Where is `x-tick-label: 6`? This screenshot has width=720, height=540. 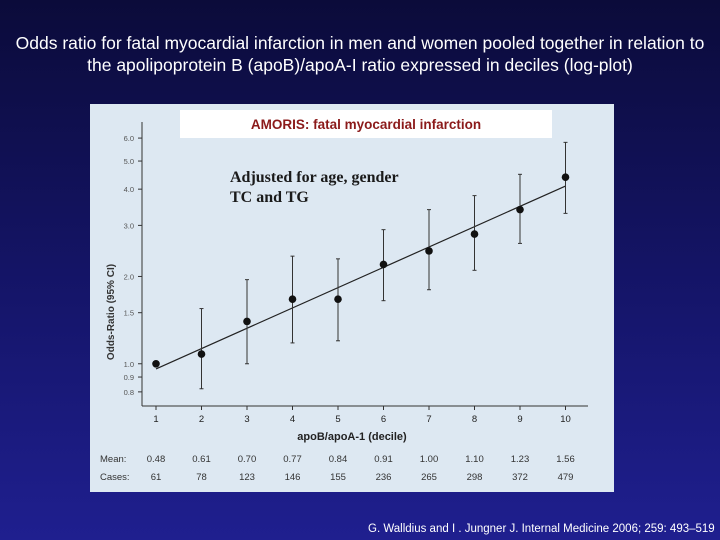 x-tick-label: 6 is located at coordinates (383, 419).